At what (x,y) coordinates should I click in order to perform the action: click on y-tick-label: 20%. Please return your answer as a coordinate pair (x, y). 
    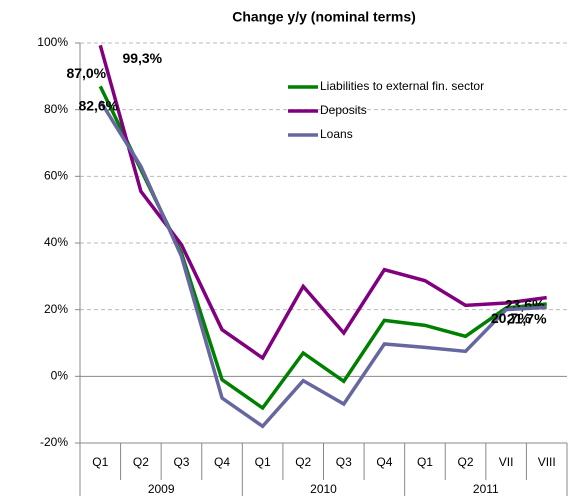
    Looking at the image, I should click on (56, 309).